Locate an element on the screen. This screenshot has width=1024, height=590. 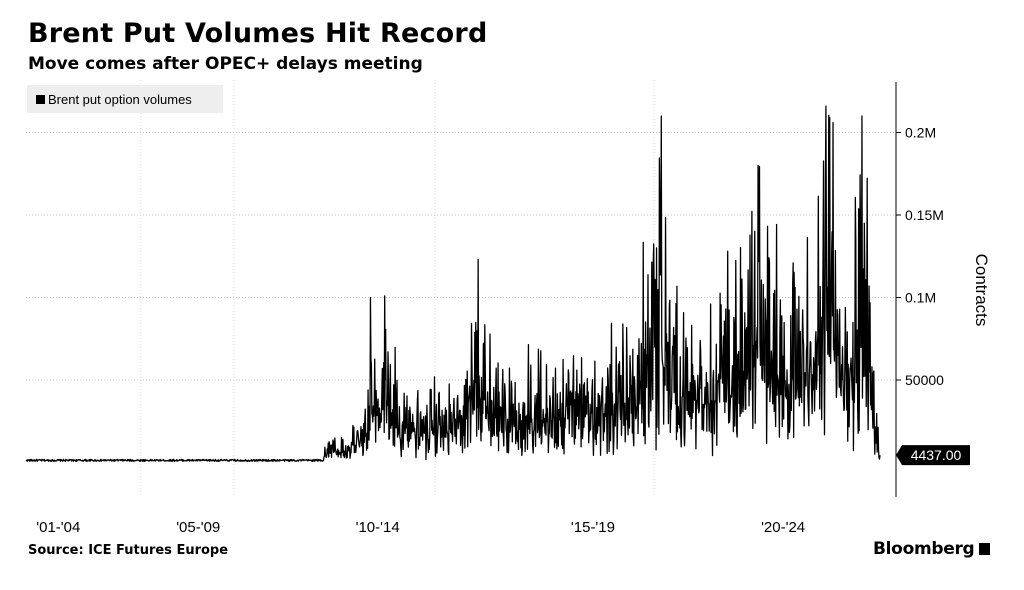
source-note: Source: ICE Futures Europe is located at coordinates (128, 550).